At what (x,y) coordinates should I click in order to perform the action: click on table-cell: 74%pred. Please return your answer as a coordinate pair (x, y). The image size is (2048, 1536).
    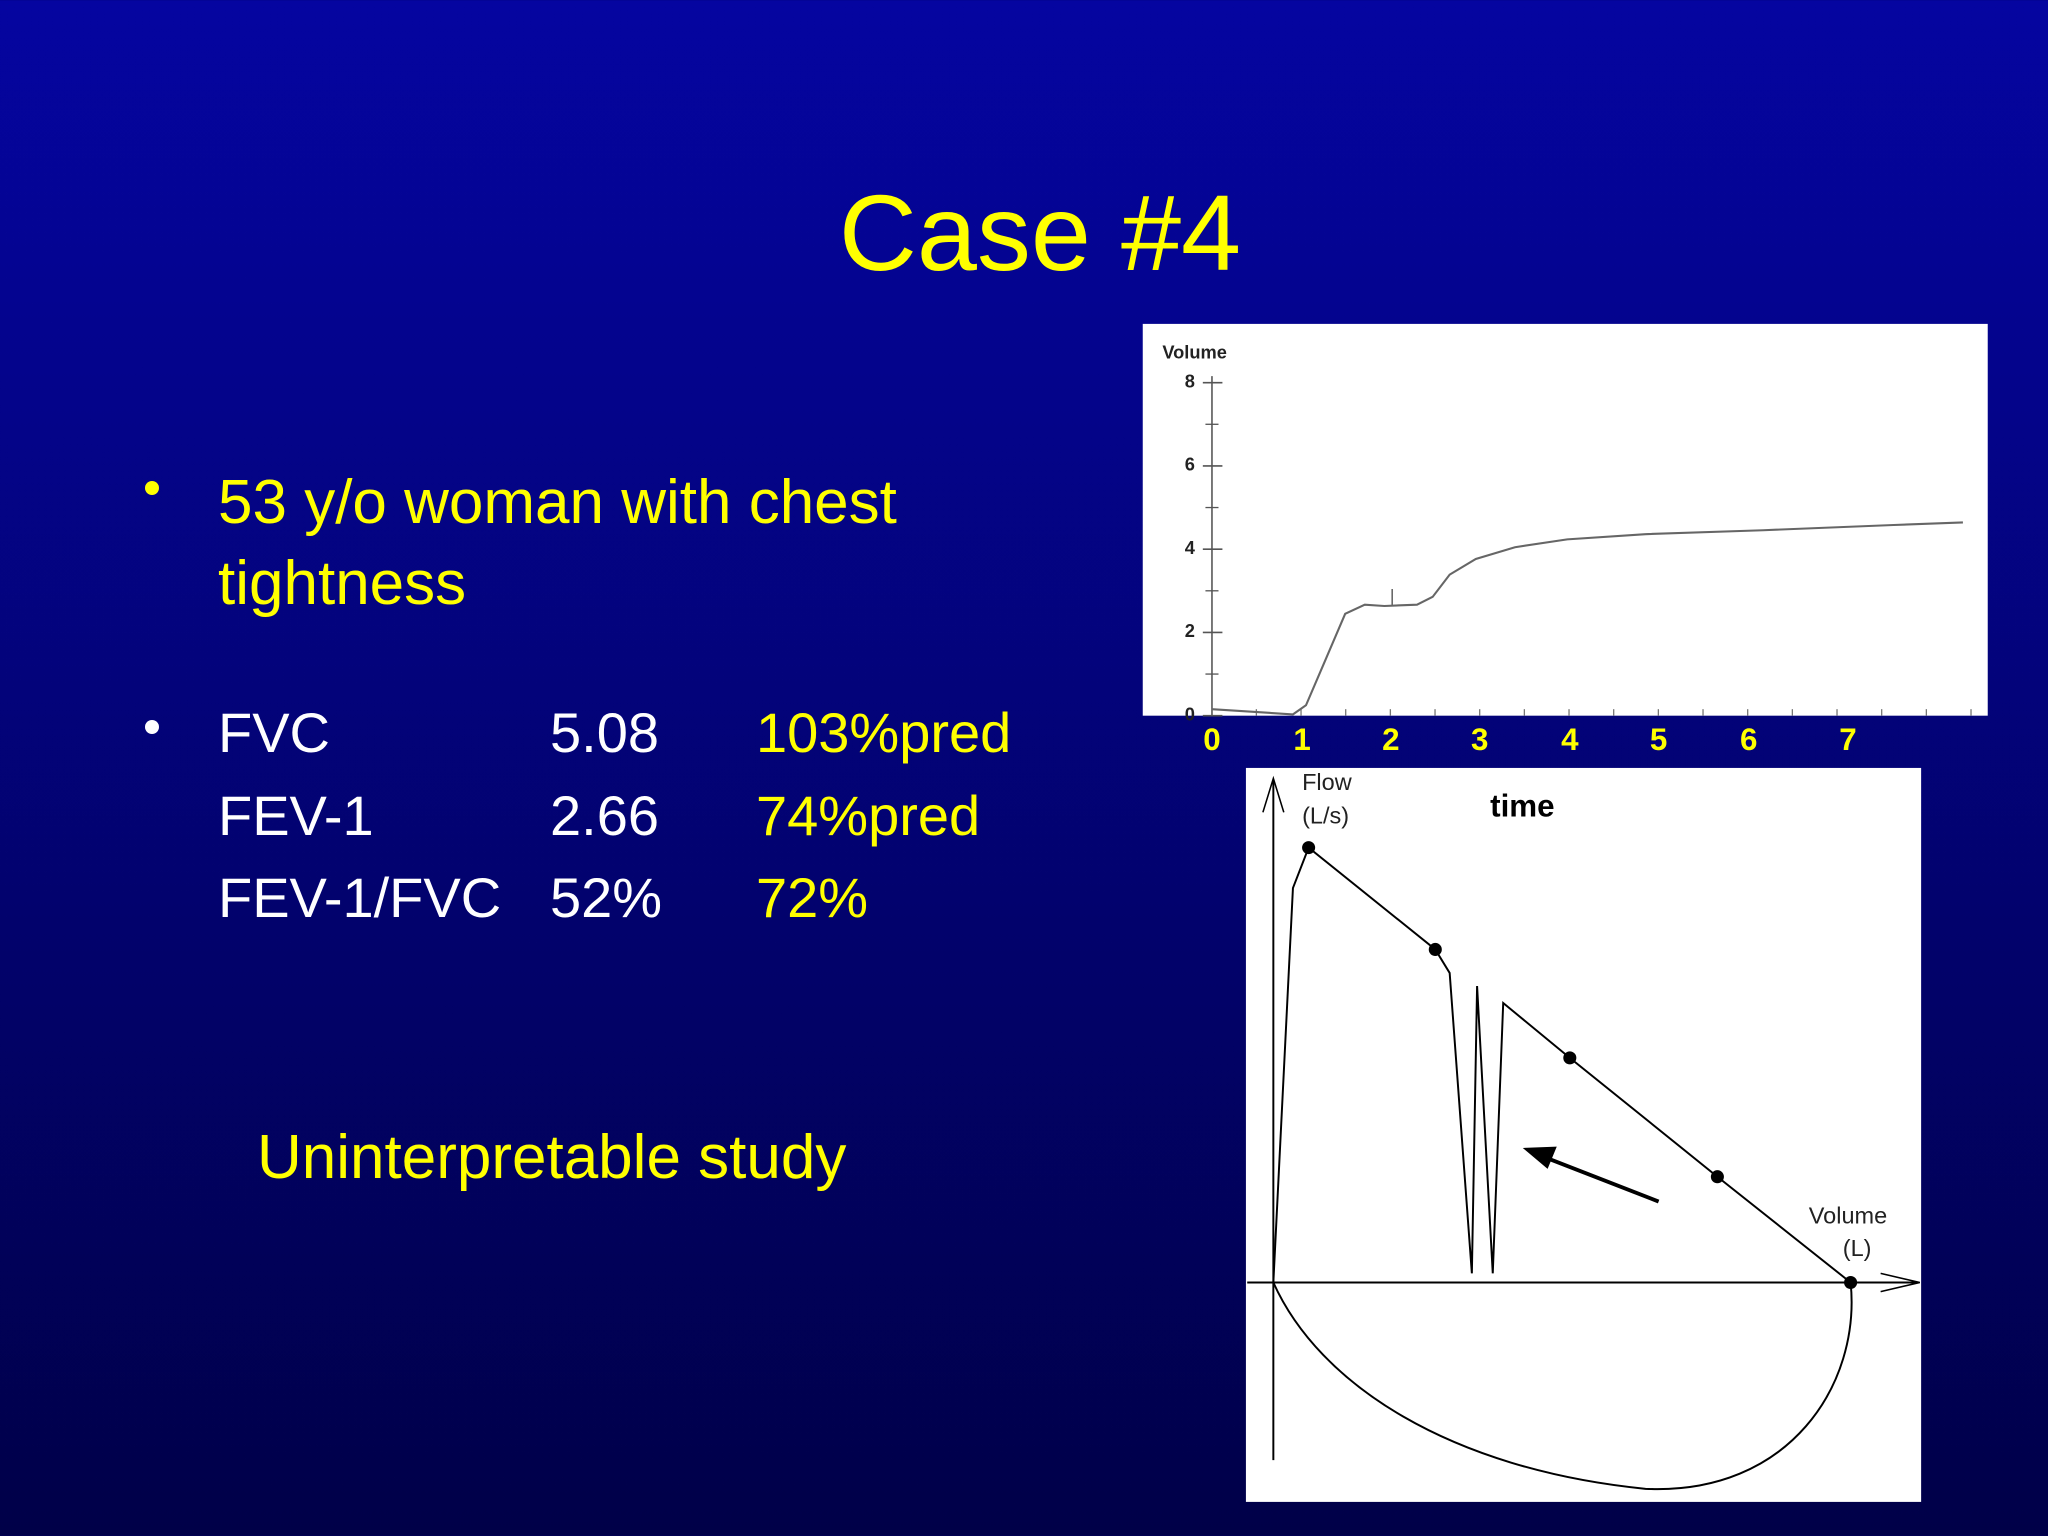
    Looking at the image, I should click on (868, 815).